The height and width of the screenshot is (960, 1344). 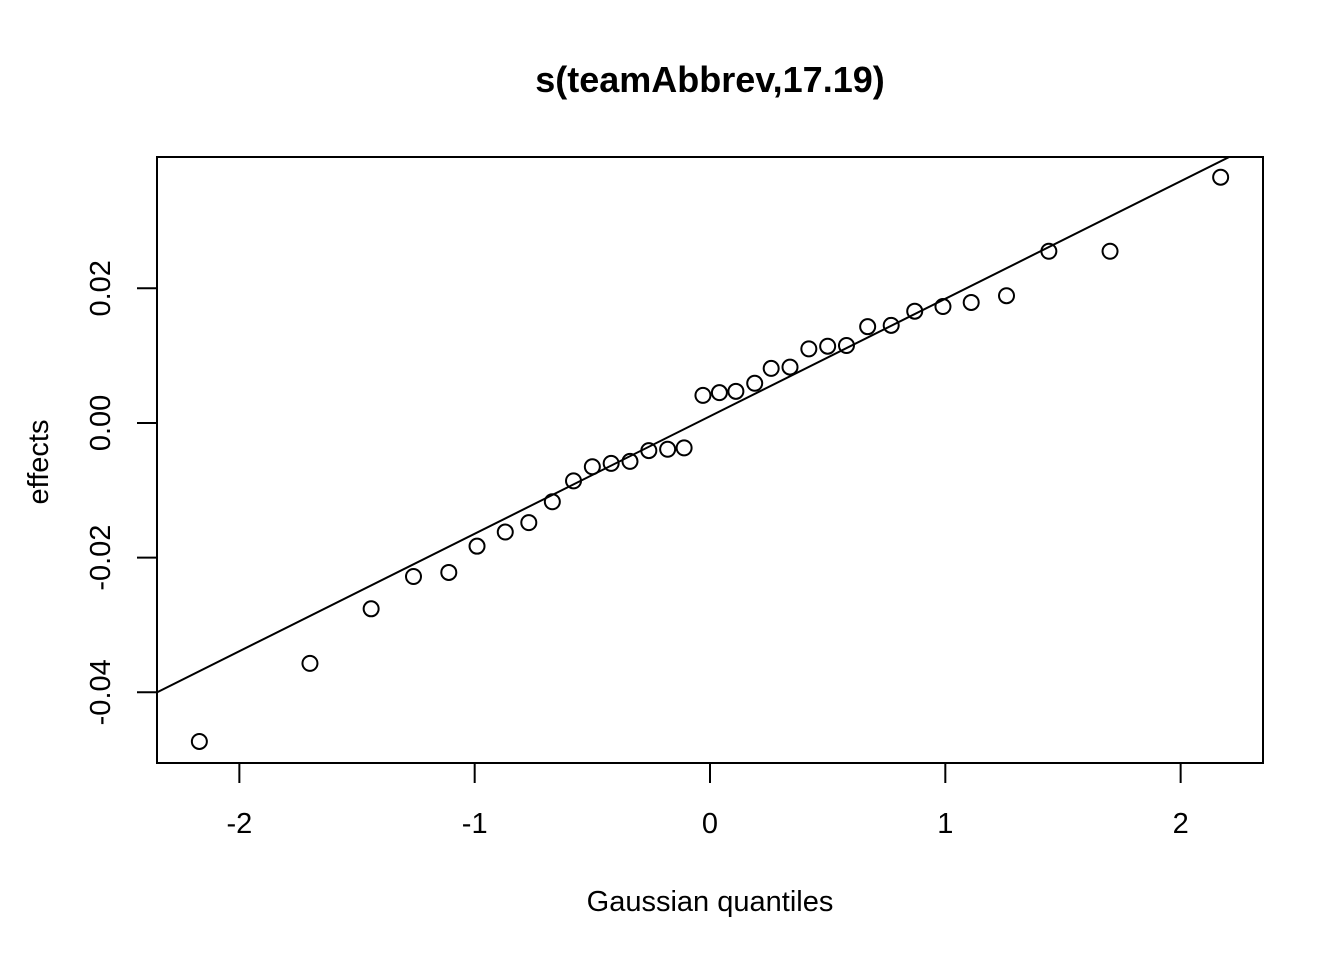 What do you see at coordinates (101, 692) in the screenshot?
I see `y-tick-label: -0.04` at bounding box center [101, 692].